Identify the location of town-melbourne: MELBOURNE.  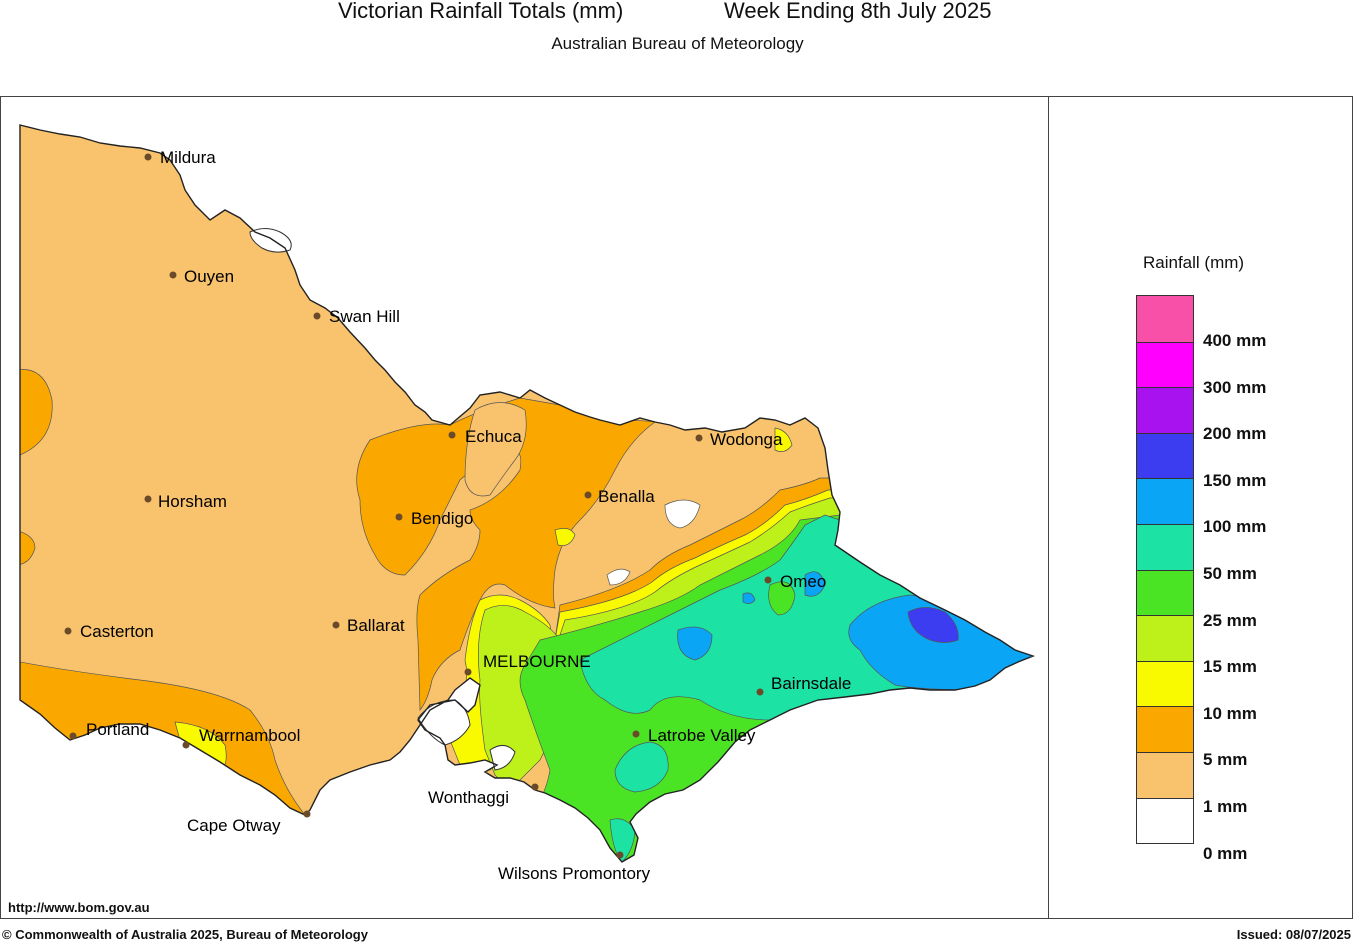
(527, 664).